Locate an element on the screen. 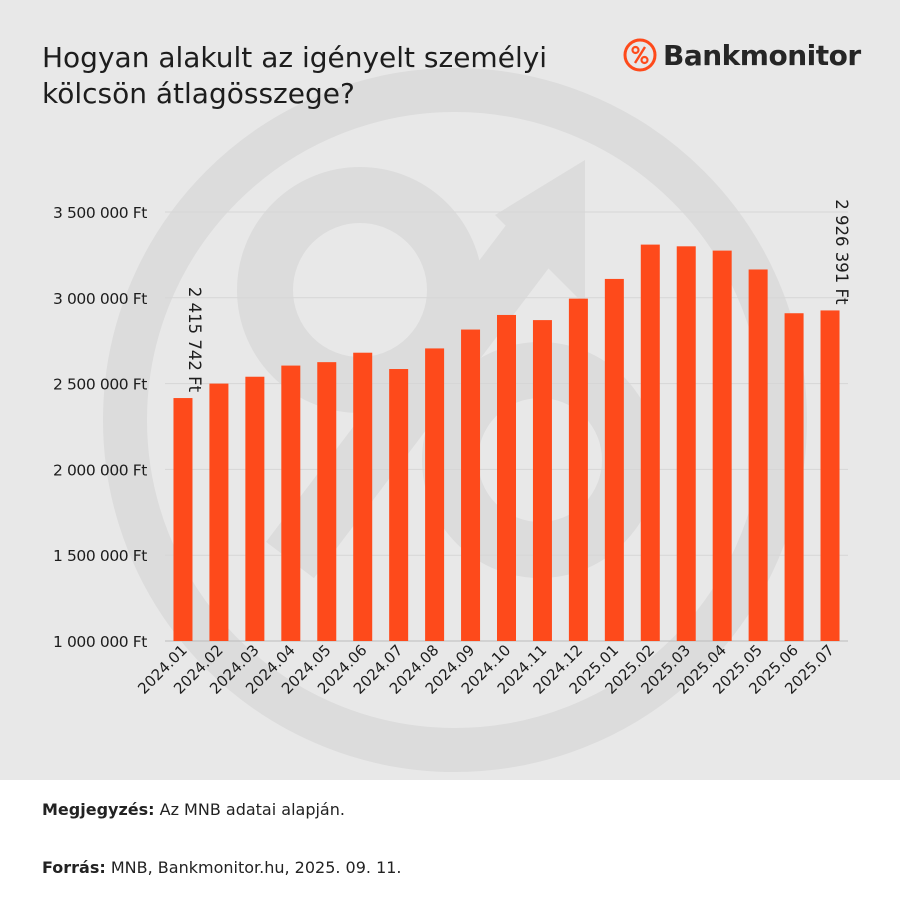 This screenshot has width=900, height=900. data-label: 2 415 742 Ft is located at coordinates (194, 340).